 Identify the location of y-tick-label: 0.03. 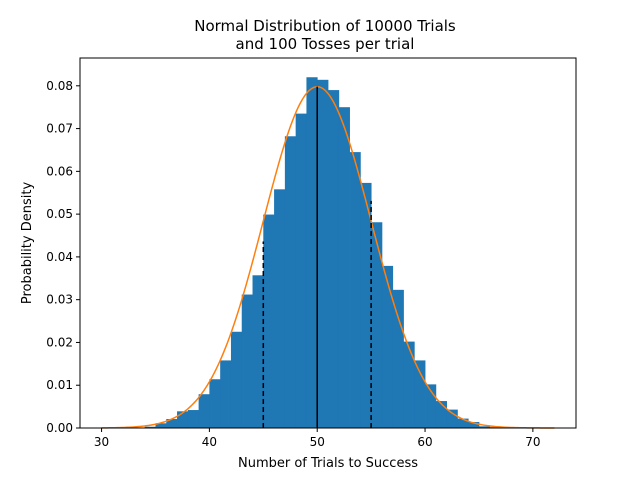
(59, 300).